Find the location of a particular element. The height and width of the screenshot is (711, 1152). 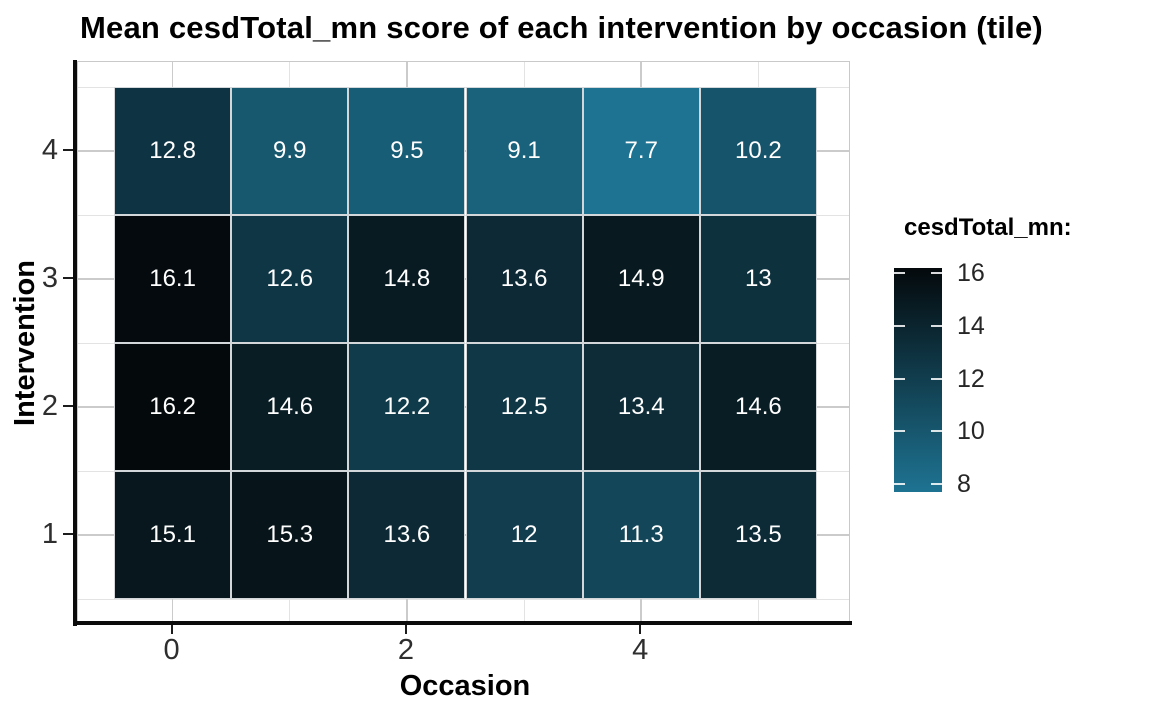

y-tick-label: 2 is located at coordinates (49, 406).